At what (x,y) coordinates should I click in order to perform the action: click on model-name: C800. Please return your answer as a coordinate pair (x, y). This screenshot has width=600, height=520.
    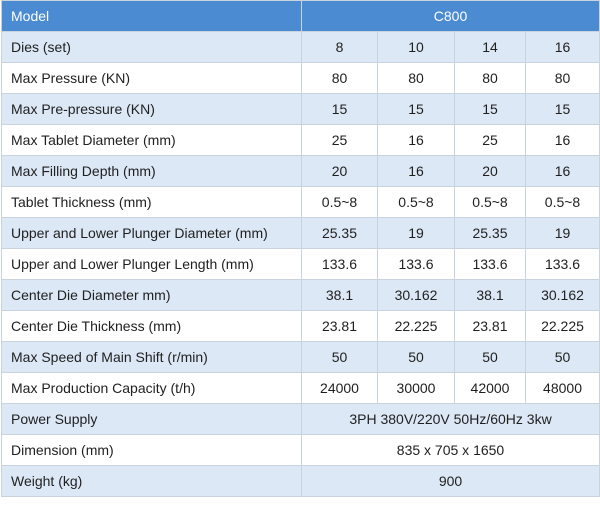
    Looking at the image, I should click on (450, 16).